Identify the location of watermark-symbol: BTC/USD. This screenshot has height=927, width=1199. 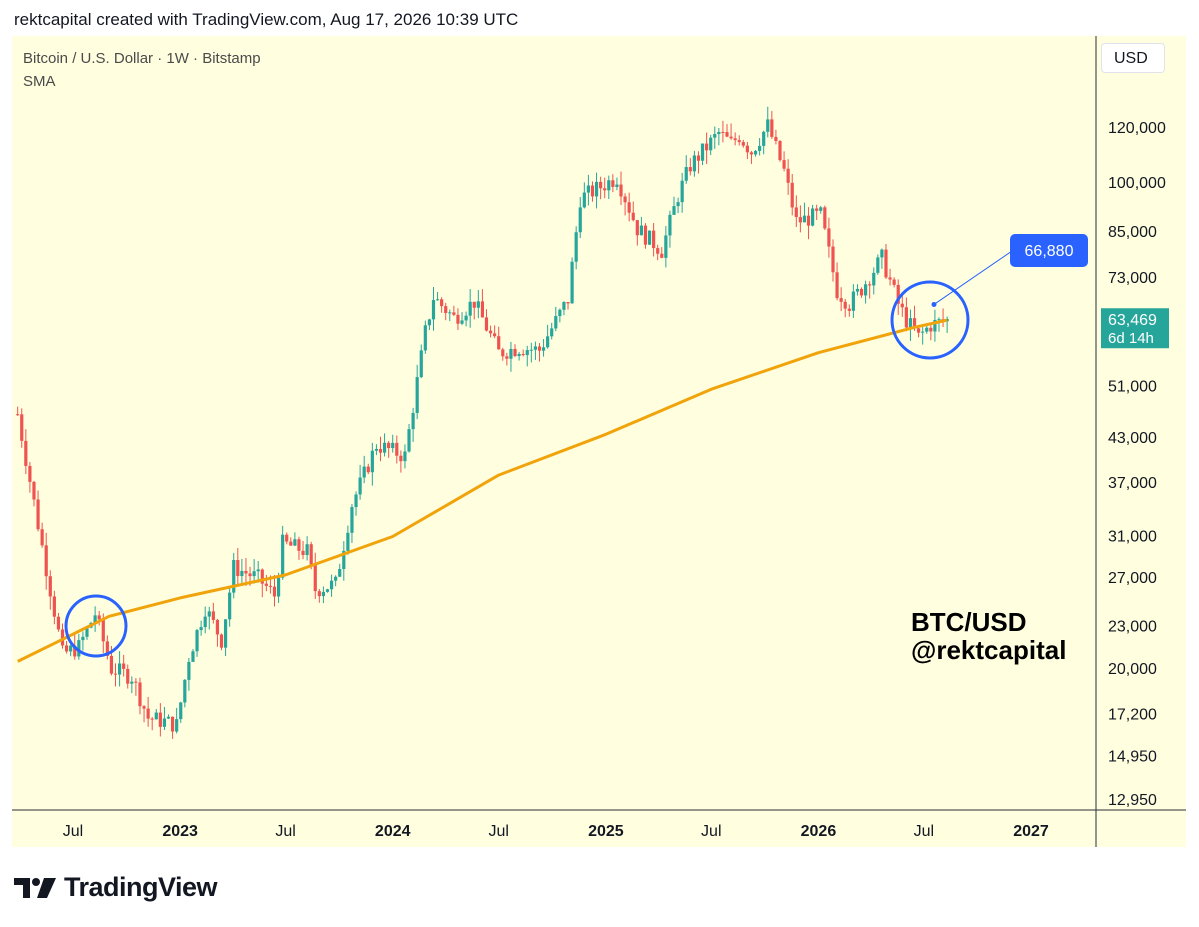
(969, 622).